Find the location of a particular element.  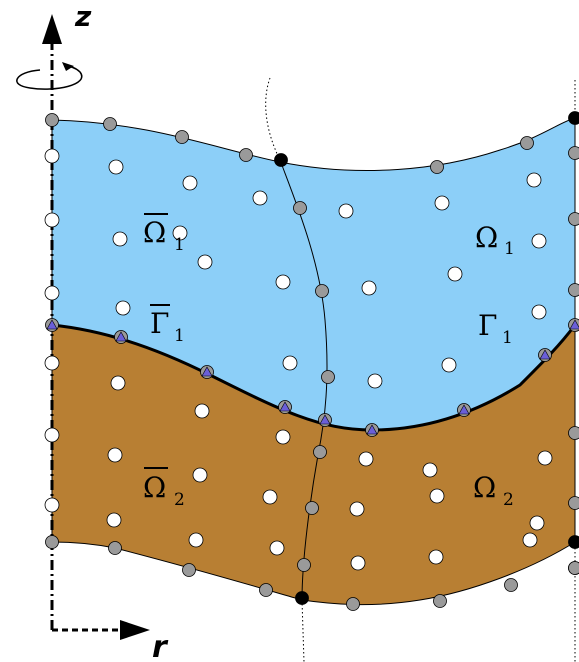

label-gamma1: Γ 1 is located at coordinates (495, 328).